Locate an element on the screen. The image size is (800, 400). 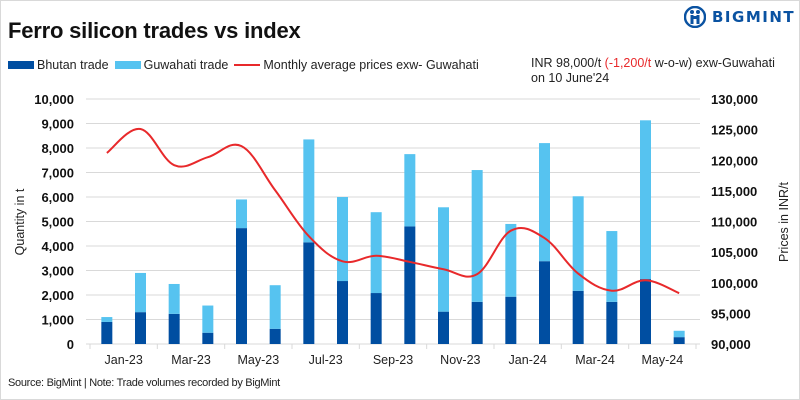
x-tick-label: Jan-23 is located at coordinates (124, 360).